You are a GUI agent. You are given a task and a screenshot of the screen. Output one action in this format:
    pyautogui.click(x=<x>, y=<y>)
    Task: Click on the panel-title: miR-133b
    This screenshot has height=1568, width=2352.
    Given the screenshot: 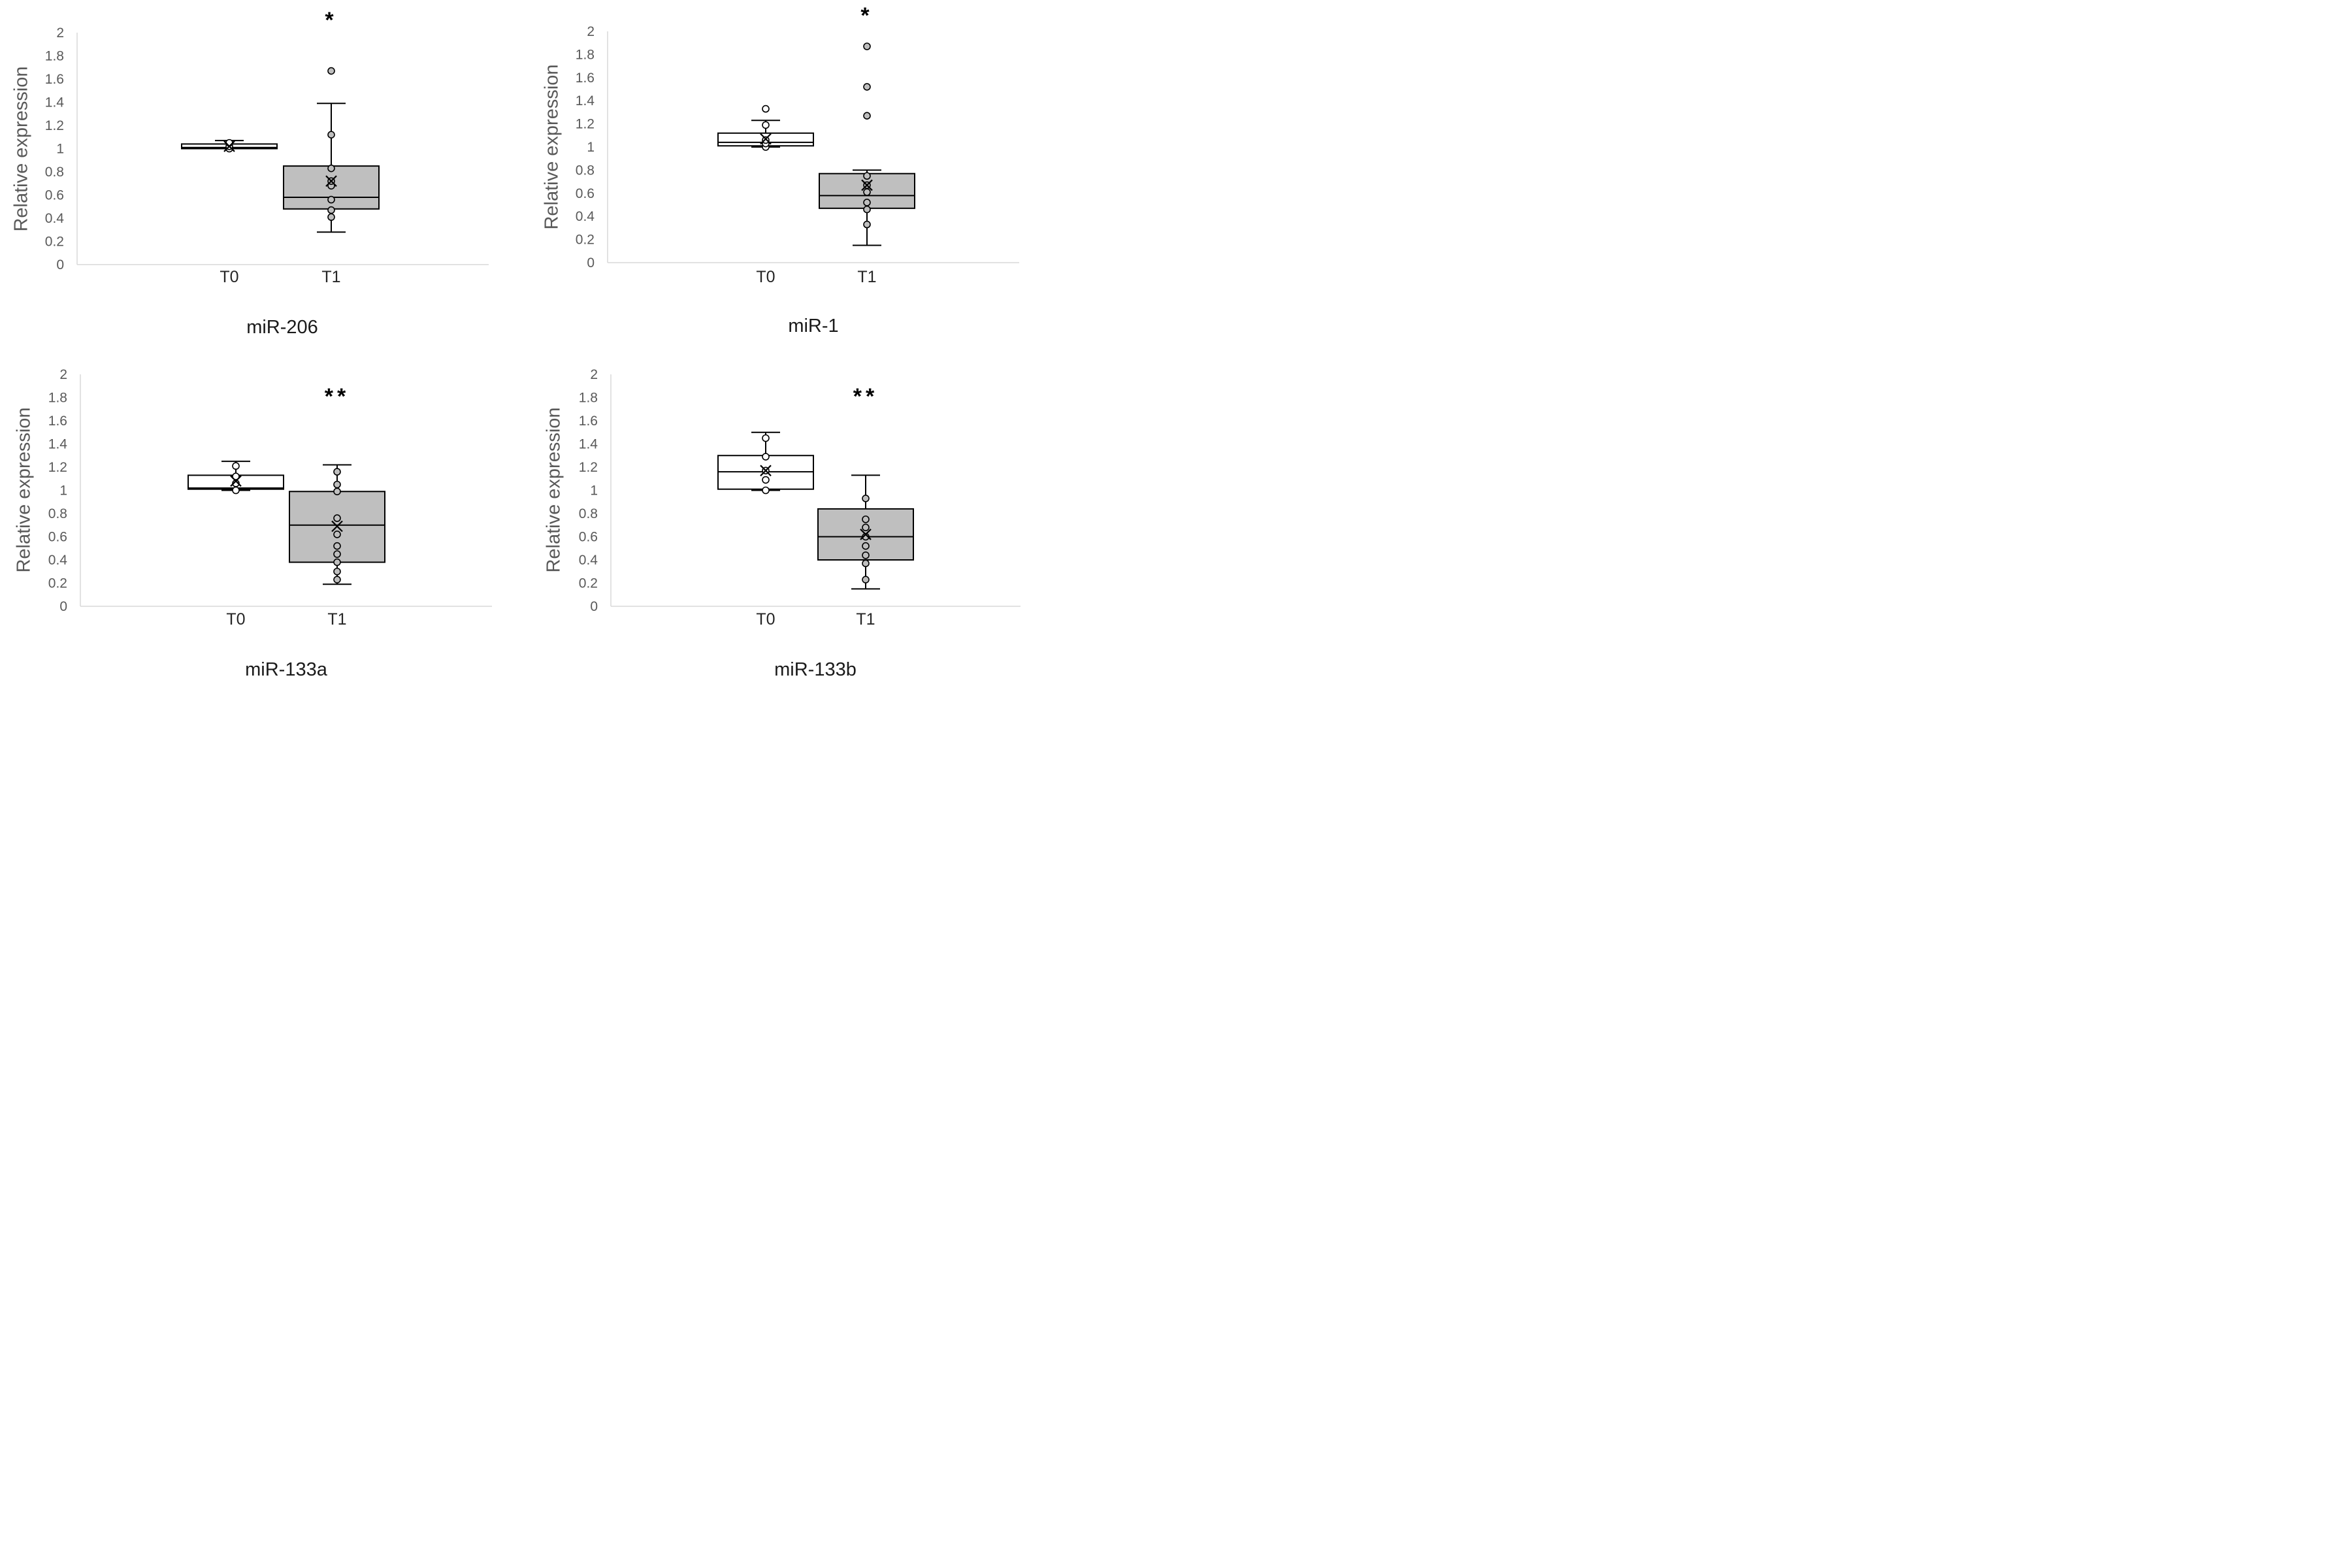 What is the action you would take?
    pyautogui.click(x=815, y=669)
    